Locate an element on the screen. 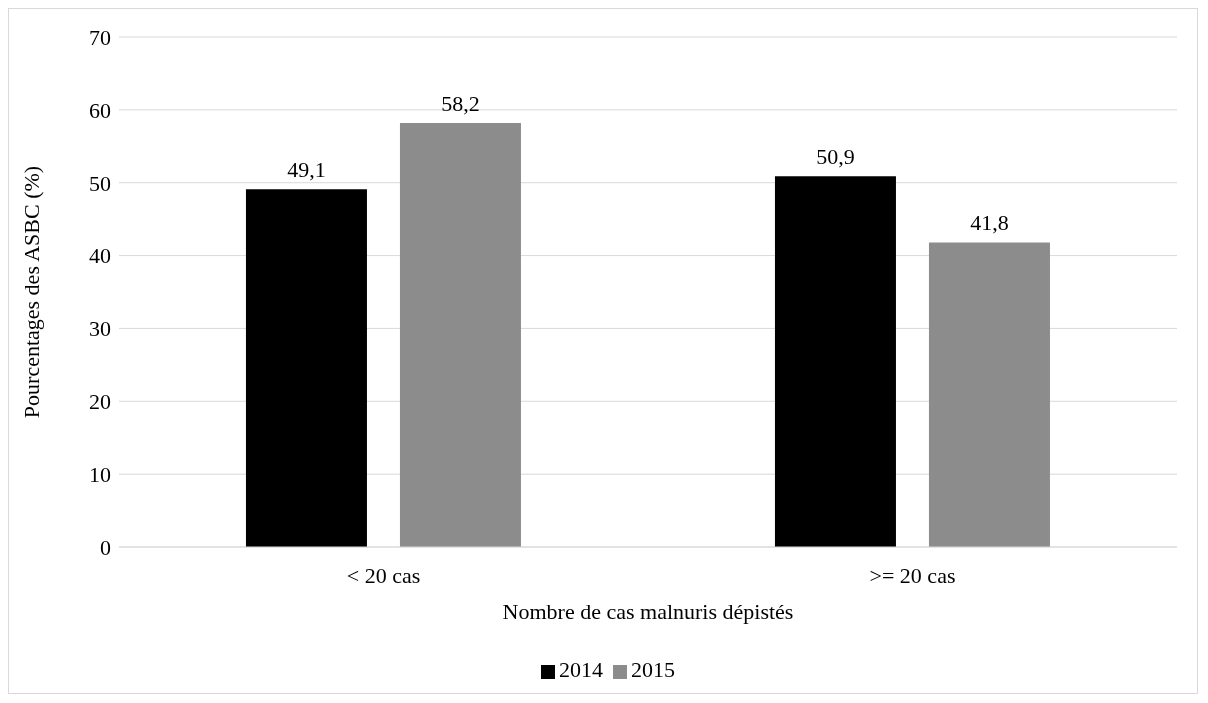 This screenshot has height=703, width=1208. x-tick-label: >= 20 cas is located at coordinates (912, 575).